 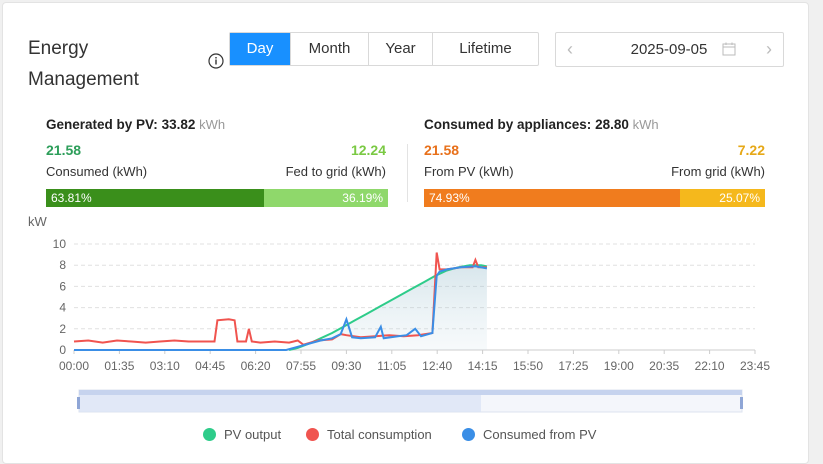 I want to click on consumed-share-segment: 63.81%, so click(x=155, y=198).